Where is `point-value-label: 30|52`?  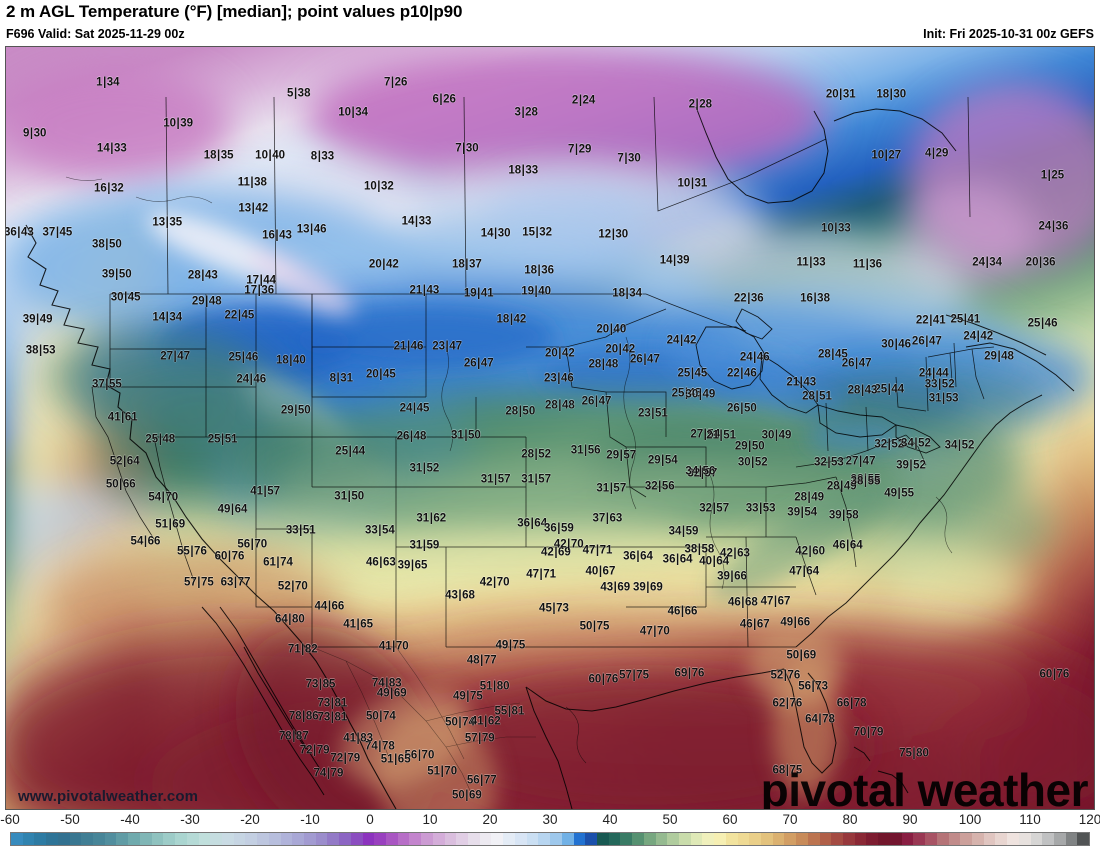
point-value-label: 30|52 is located at coordinates (752, 462).